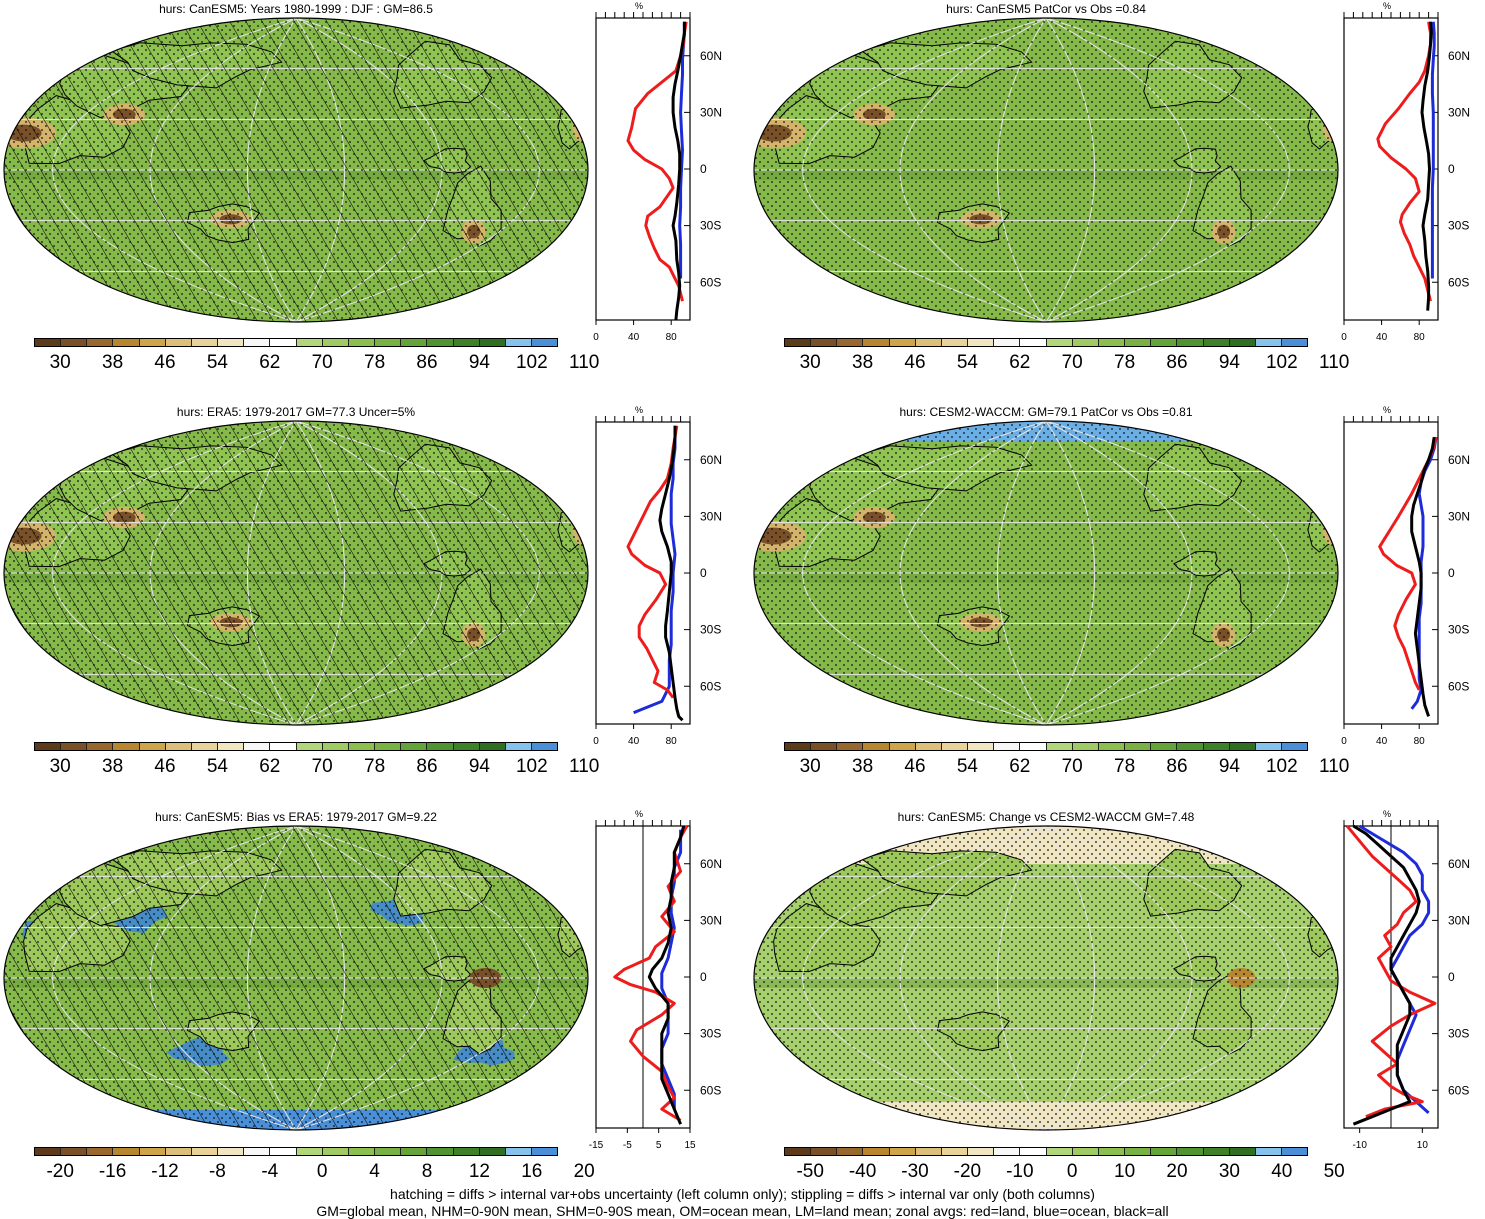 Image resolution: width=1485 pixels, height=1219 pixels. I want to click on colorbar-tick-label: 30, so click(60, 362).